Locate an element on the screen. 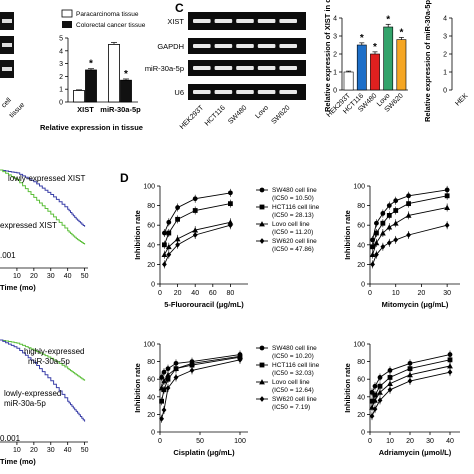 The width and height of the screenshot is (474, 474). gel-lane-label: HEK293T is located at coordinates (192, 117).